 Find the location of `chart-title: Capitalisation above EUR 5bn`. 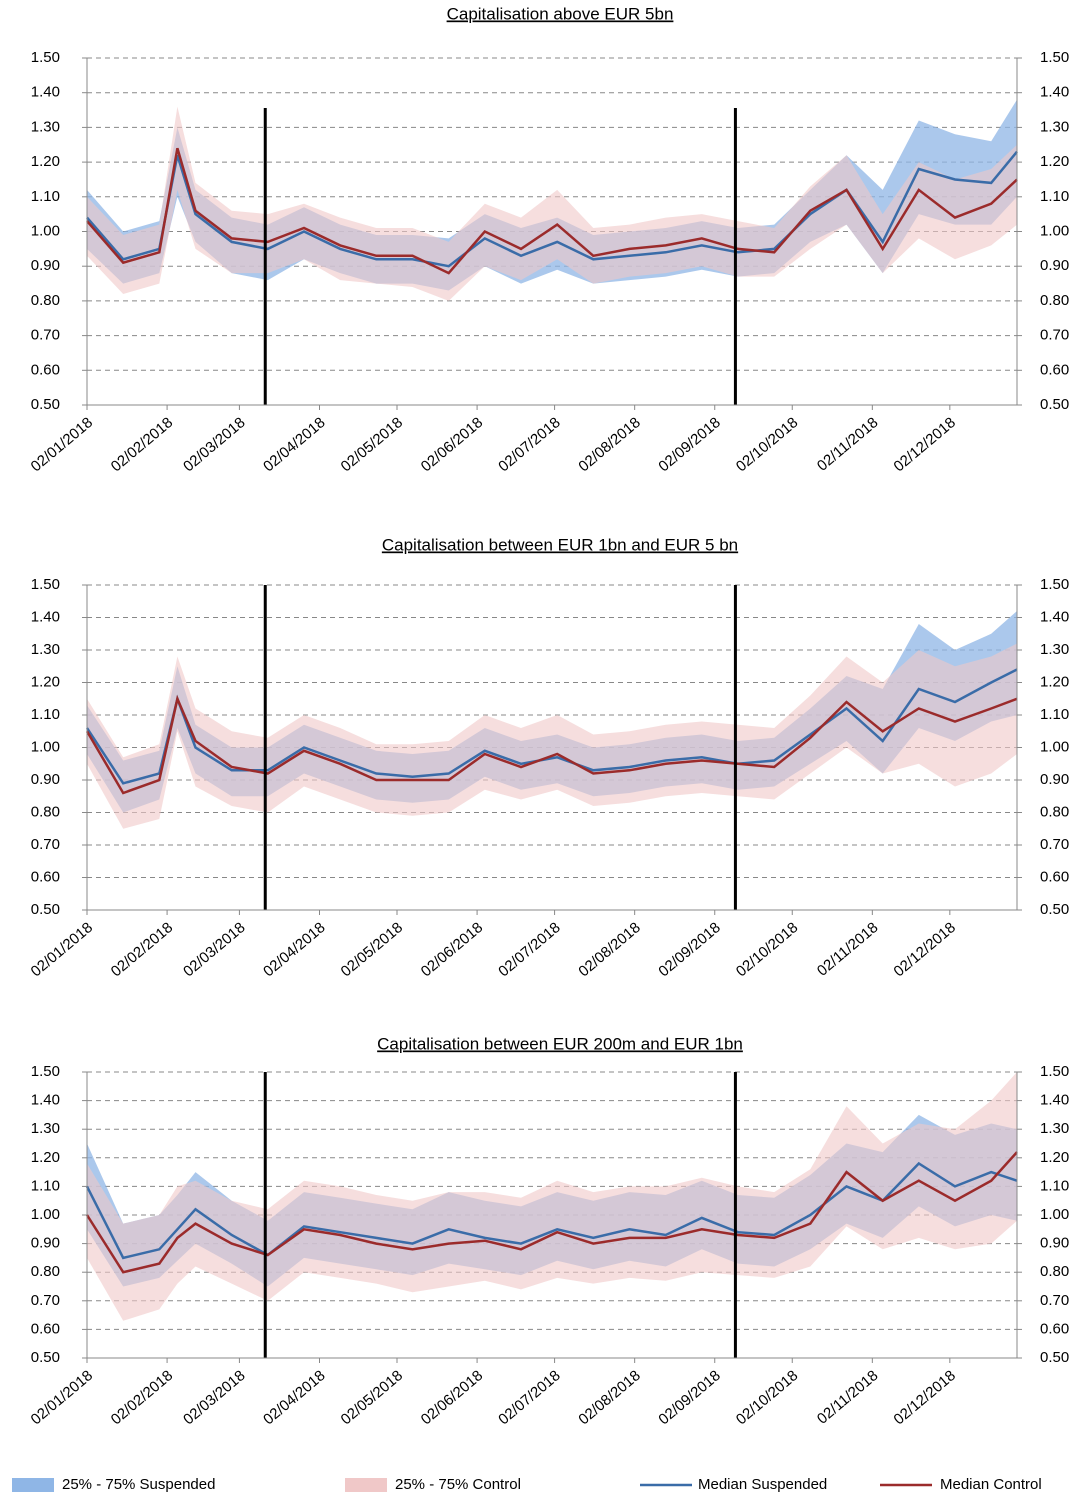

chart-title: Capitalisation above EUR 5bn is located at coordinates (560, 13).